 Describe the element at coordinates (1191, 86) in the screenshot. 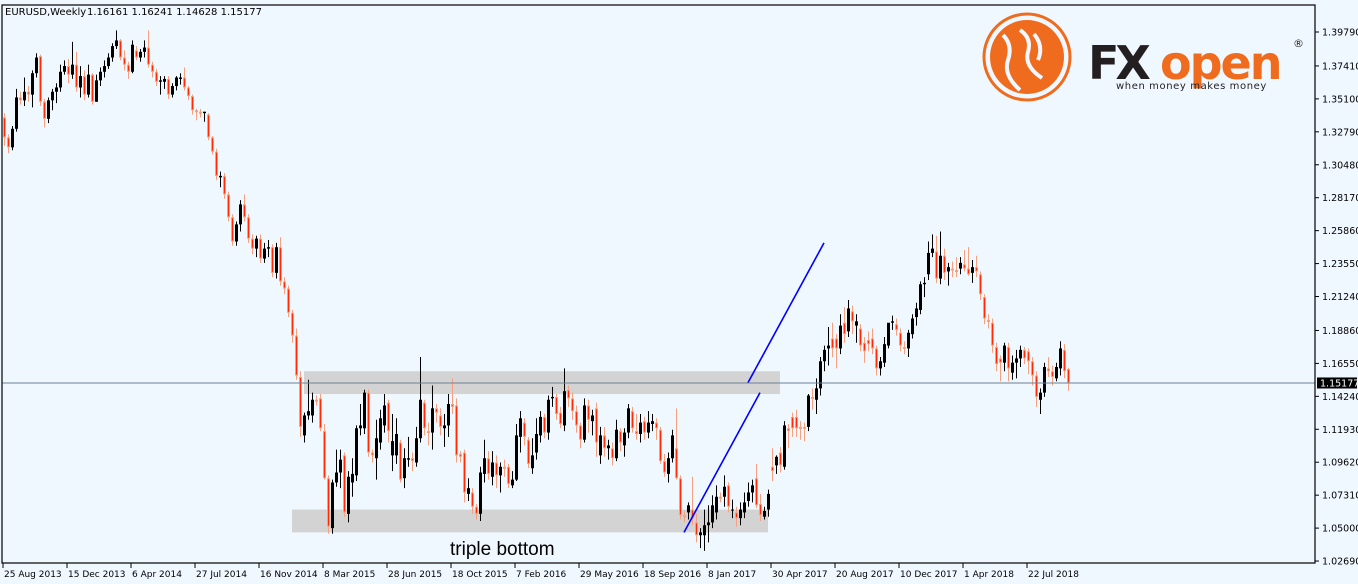

I see `logo-tagline: when money makes money` at that location.